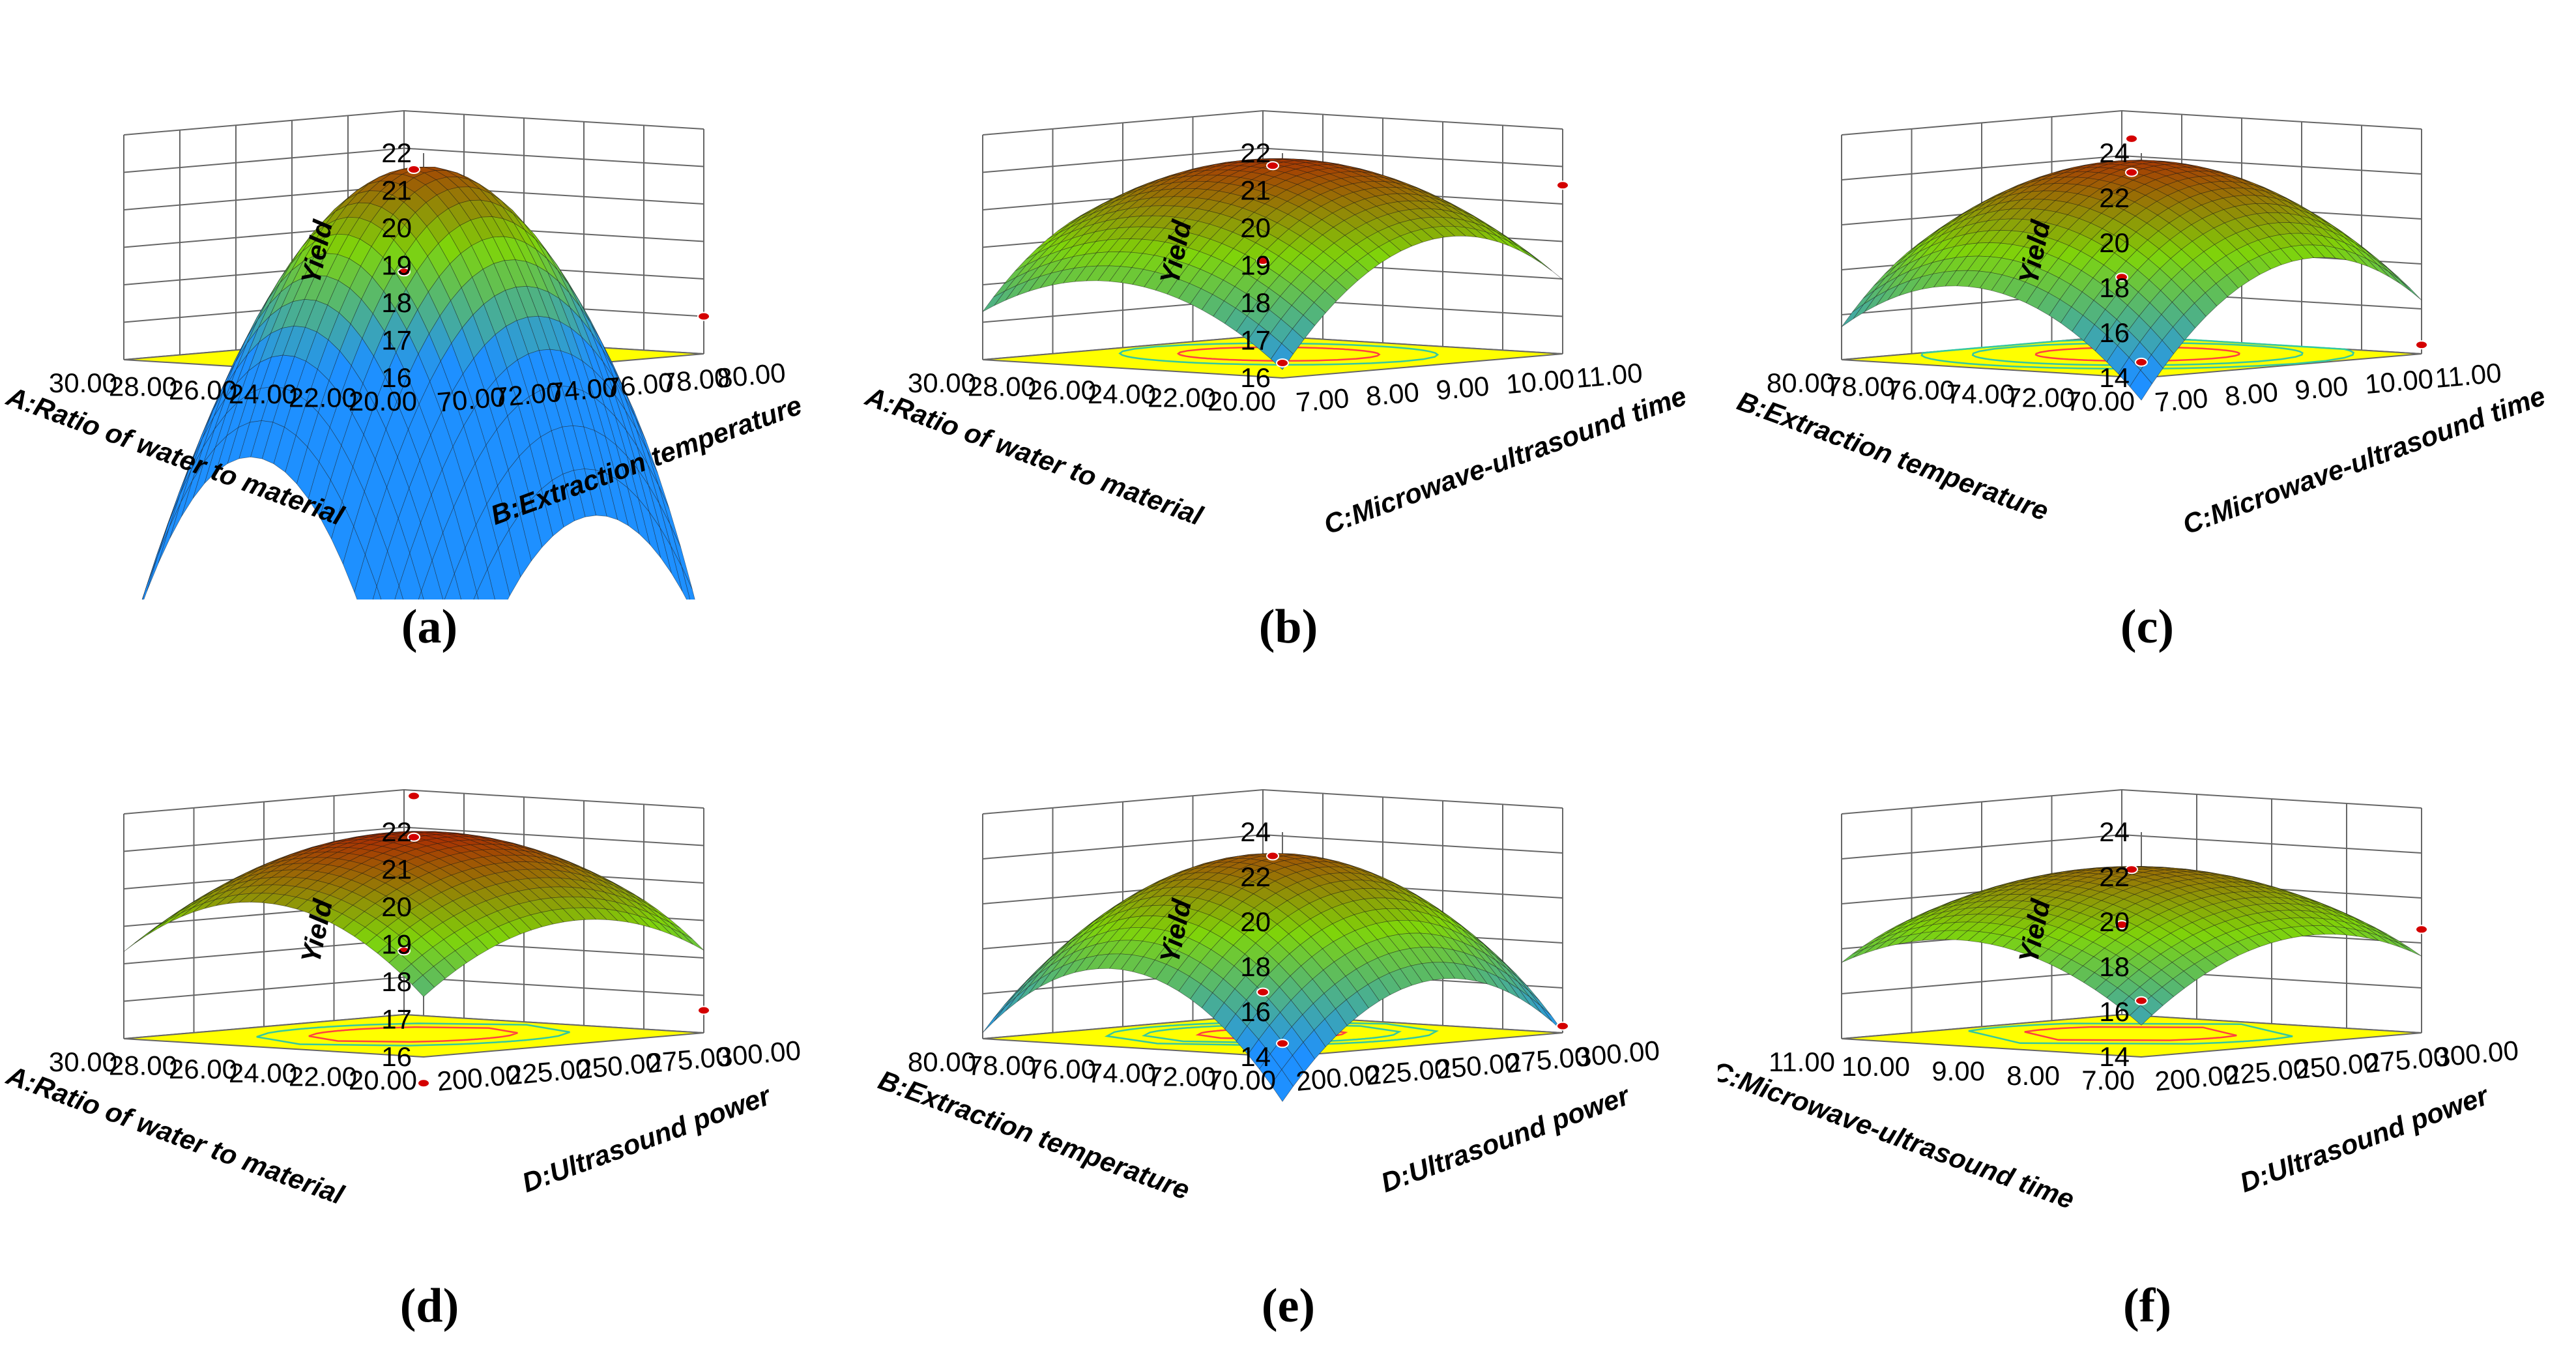 This screenshot has width=2576, height=1358. Describe the element at coordinates (1288, 1306) in the screenshot. I see `caption-e: (e)` at that location.